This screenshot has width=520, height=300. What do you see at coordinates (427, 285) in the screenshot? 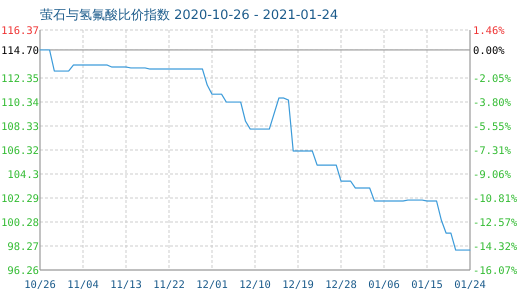
I see `x-tick-label: 01/15` at bounding box center [427, 285].